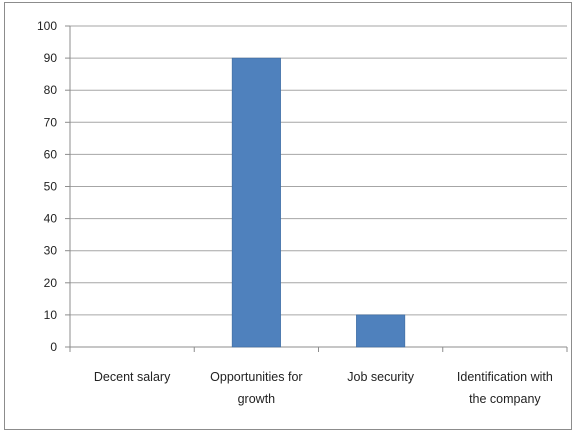 This screenshot has height=436, width=578. Describe the element at coordinates (380, 377) in the screenshot. I see `x-category-label: Job security` at that location.